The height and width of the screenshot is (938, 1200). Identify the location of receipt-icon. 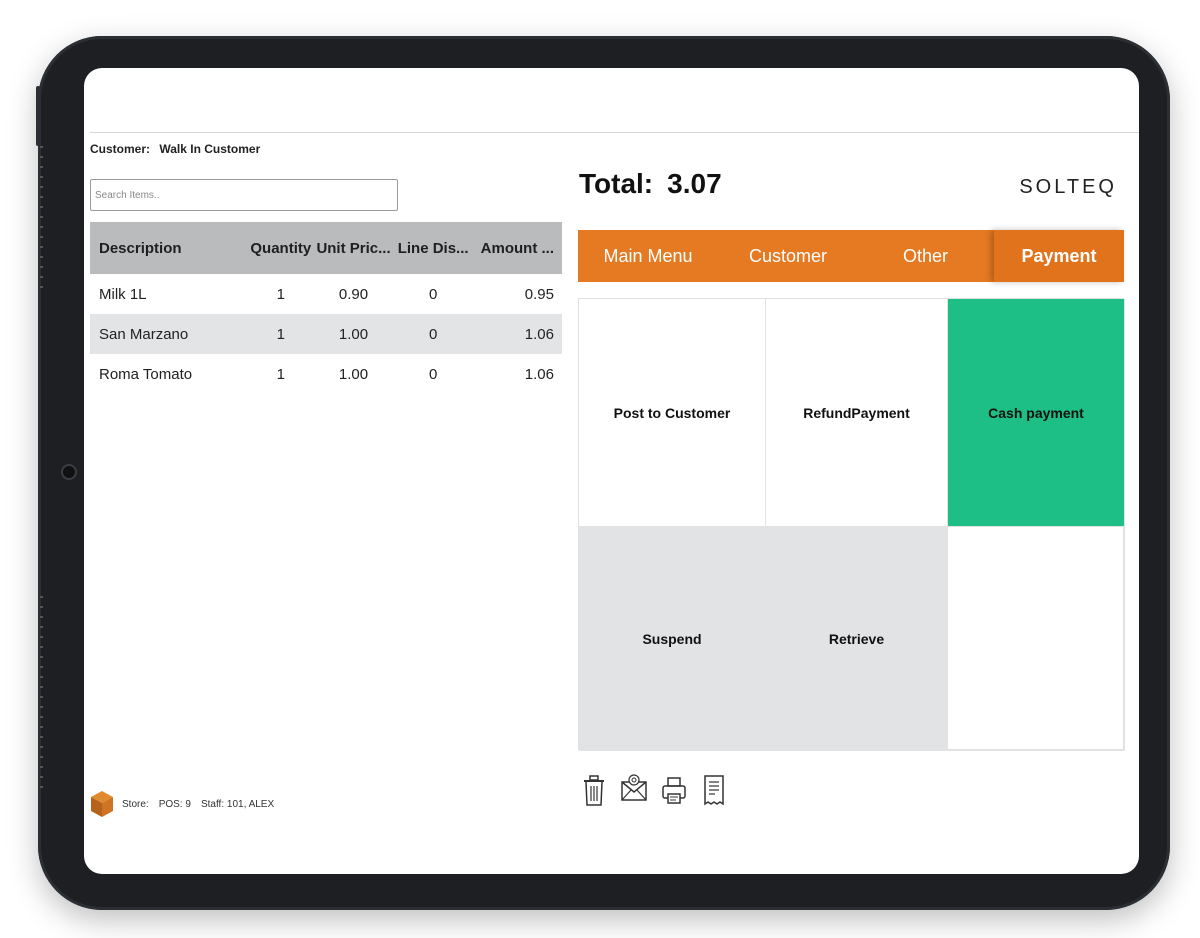
(714, 790).